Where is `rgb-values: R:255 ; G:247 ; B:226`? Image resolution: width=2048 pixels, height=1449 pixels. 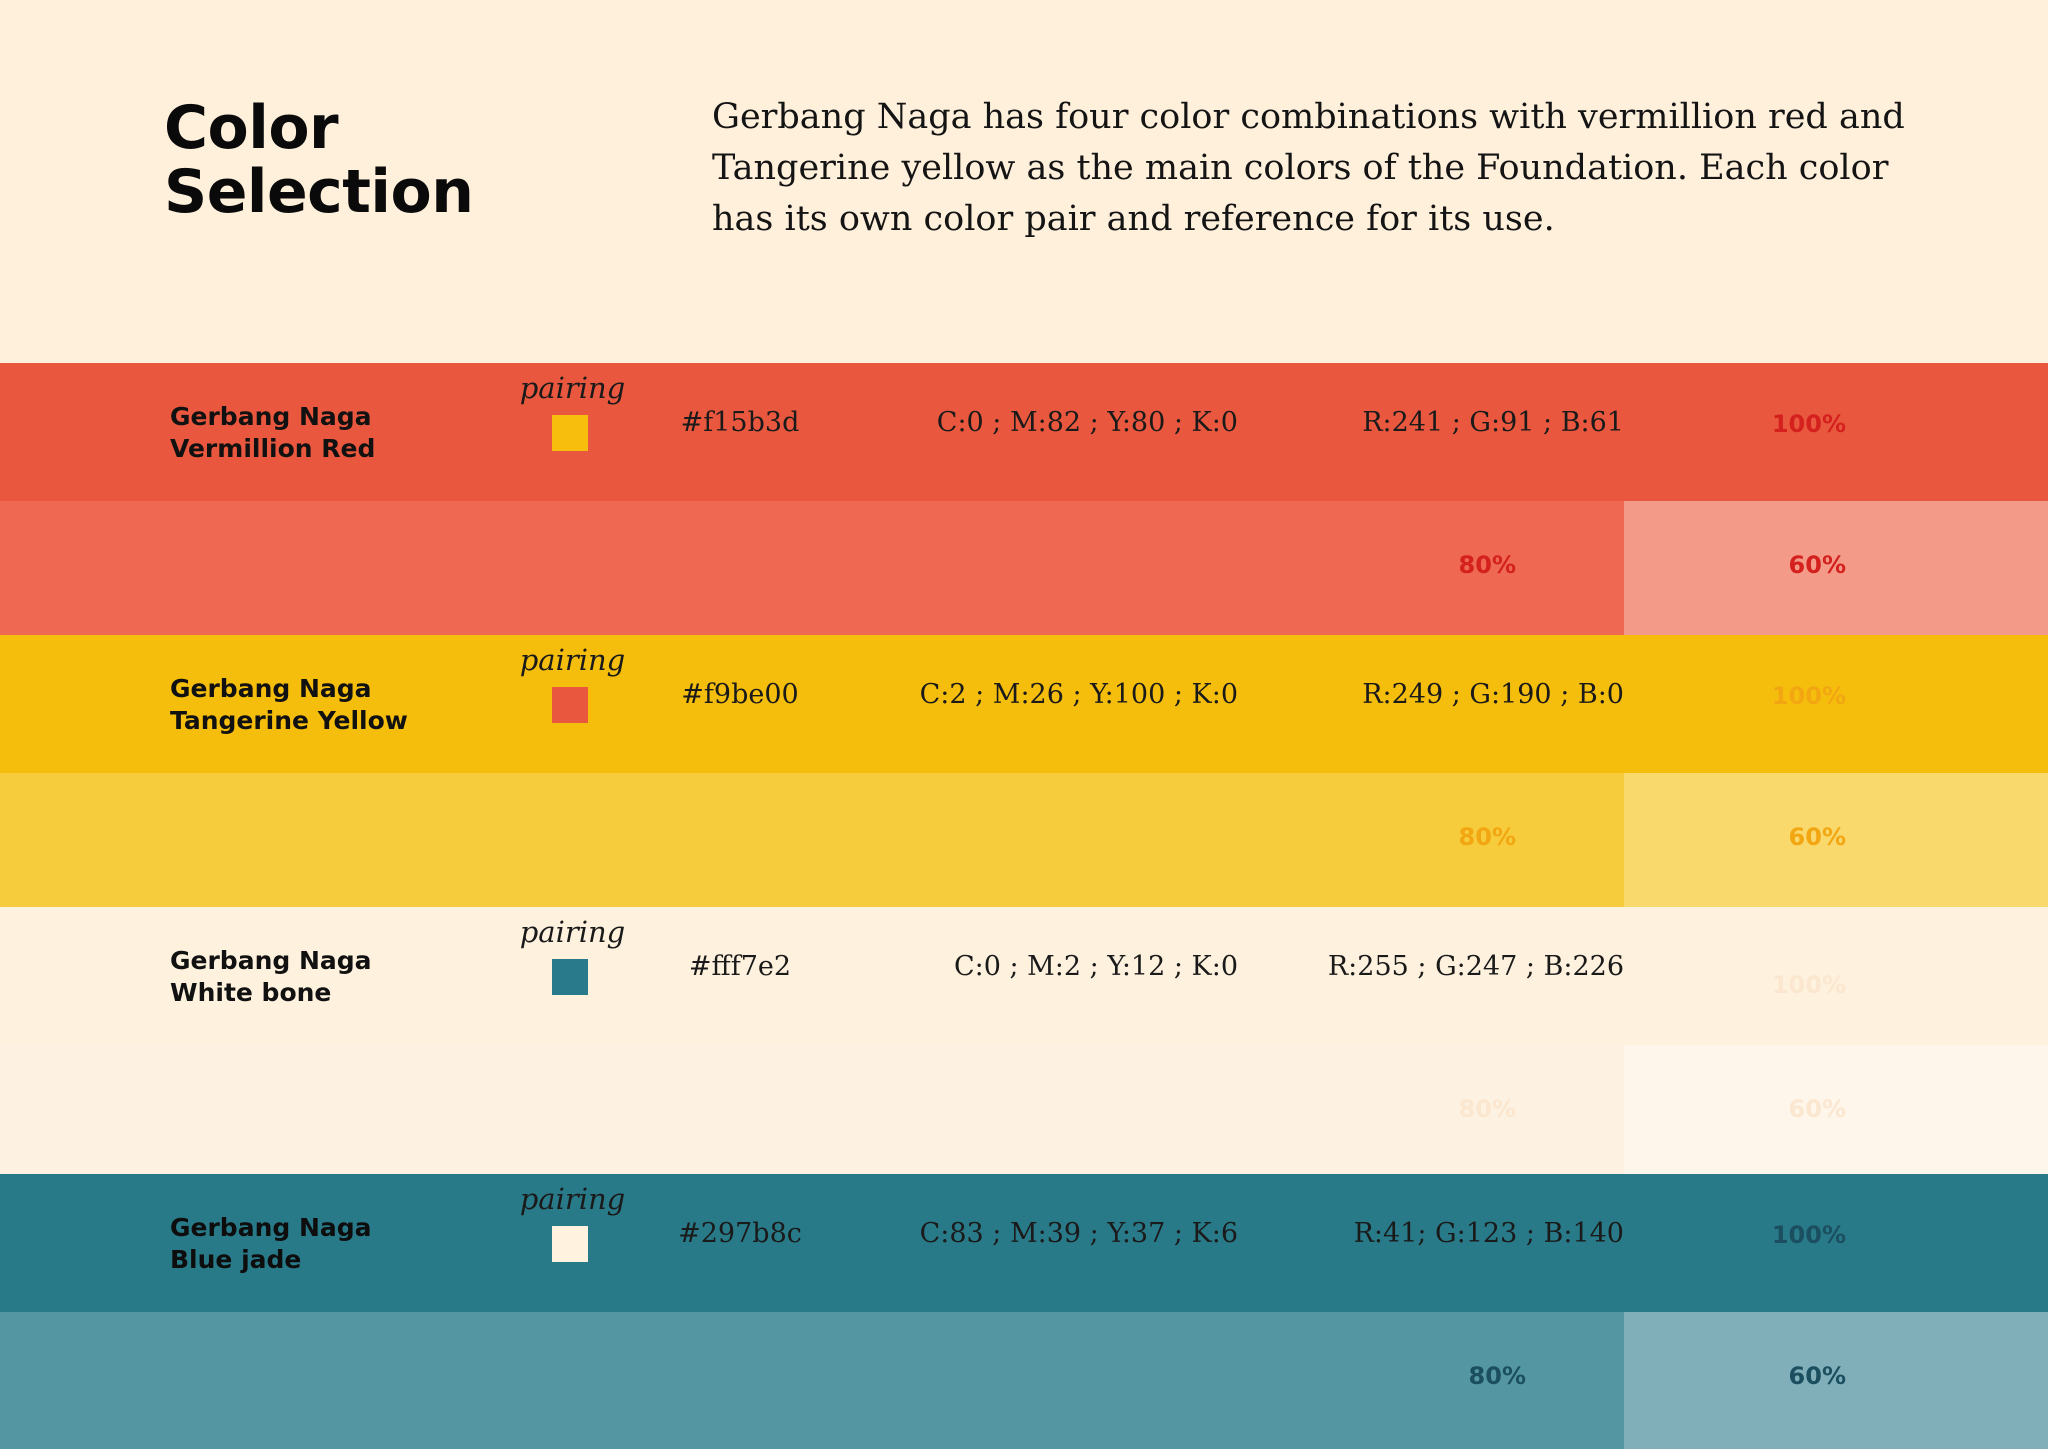 rgb-values: R:255 ; G:247 ; B:226 is located at coordinates (1475, 966).